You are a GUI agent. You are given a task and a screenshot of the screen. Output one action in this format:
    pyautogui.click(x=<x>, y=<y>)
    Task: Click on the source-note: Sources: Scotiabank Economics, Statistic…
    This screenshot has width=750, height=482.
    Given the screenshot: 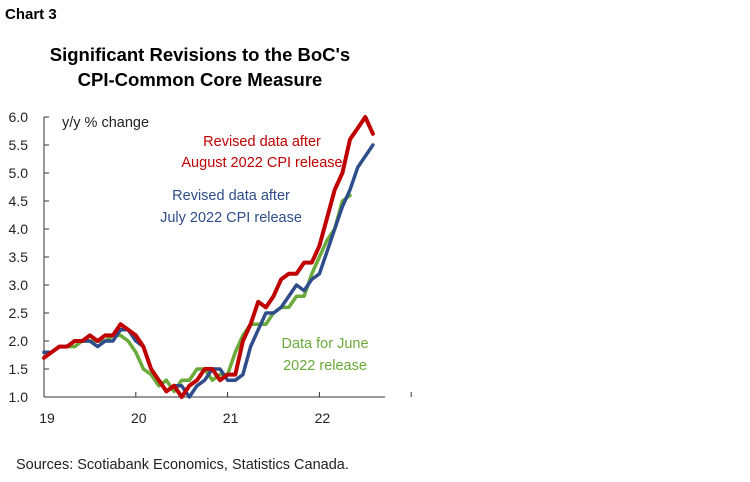 What is the action you would take?
    pyautogui.click(x=182, y=465)
    